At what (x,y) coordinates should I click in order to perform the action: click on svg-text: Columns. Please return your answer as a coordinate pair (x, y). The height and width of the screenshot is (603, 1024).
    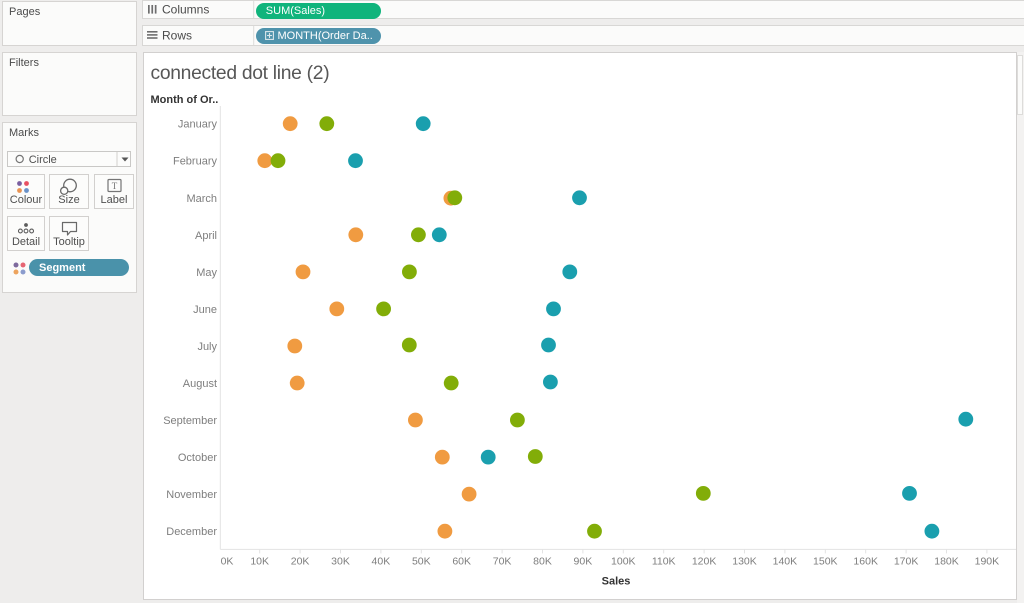
    Looking at the image, I should click on (185, 10).